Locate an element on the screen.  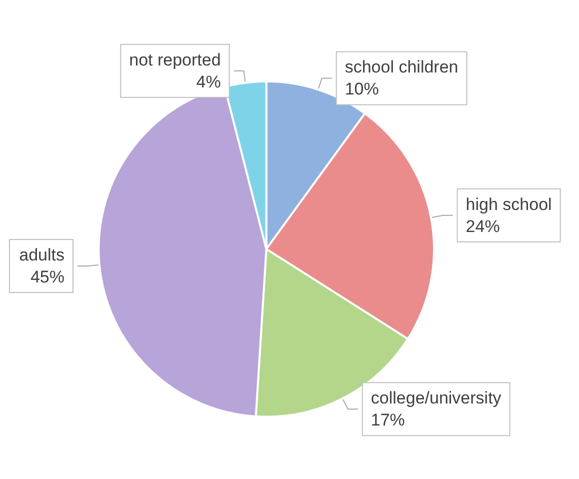
slice-label: adults is located at coordinates (41, 254).